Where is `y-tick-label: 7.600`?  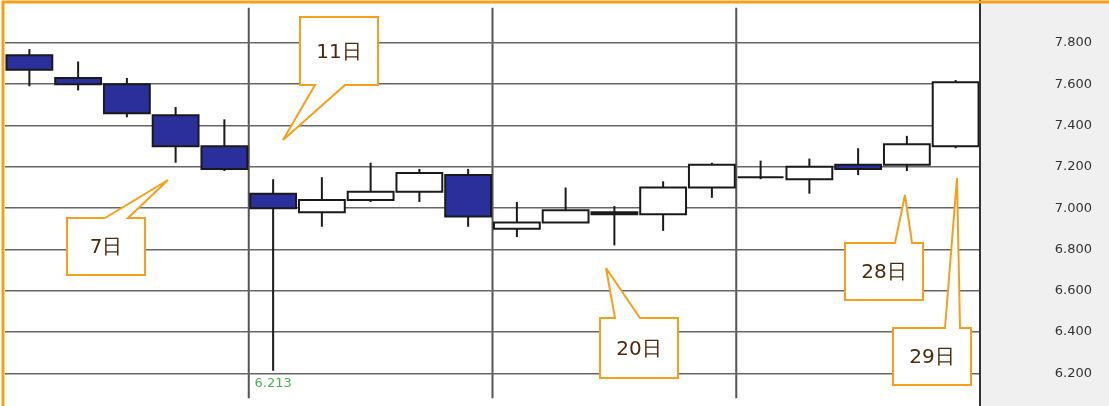
y-tick-label: 7.600 is located at coordinates (1073, 83).